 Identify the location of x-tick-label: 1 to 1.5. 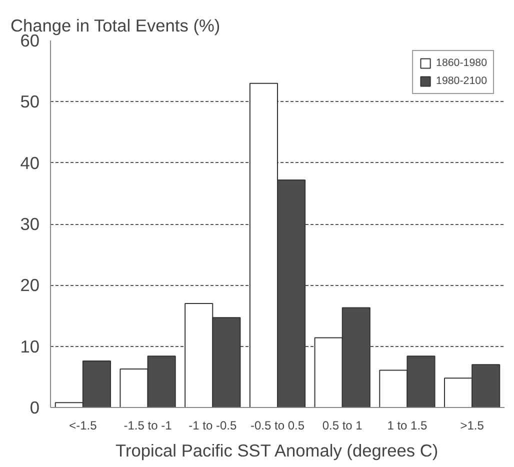
(407, 425).